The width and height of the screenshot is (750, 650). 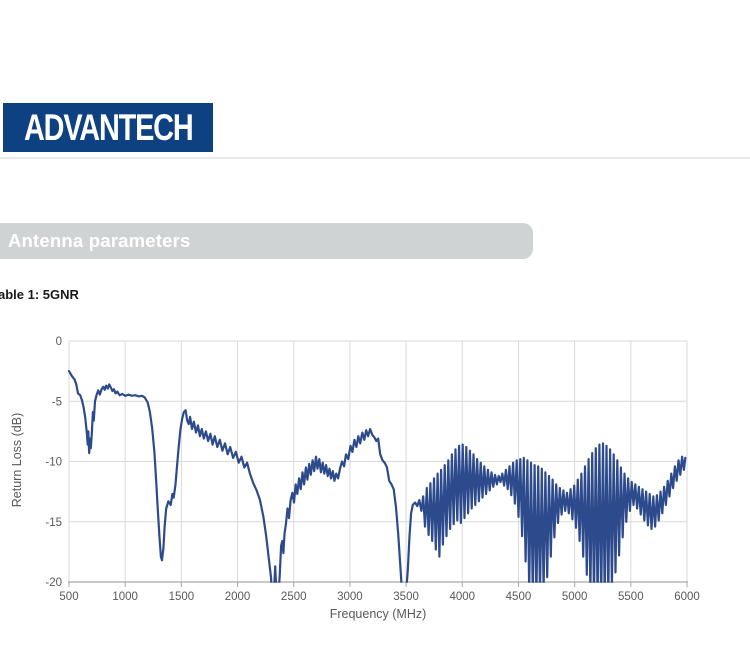 I want to click on advantech-logo-text: ADVANTECH, so click(x=109, y=127).